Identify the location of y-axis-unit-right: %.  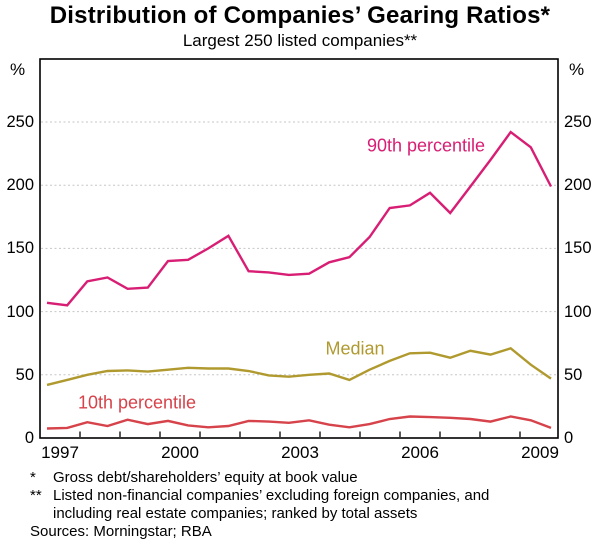
(577, 69).